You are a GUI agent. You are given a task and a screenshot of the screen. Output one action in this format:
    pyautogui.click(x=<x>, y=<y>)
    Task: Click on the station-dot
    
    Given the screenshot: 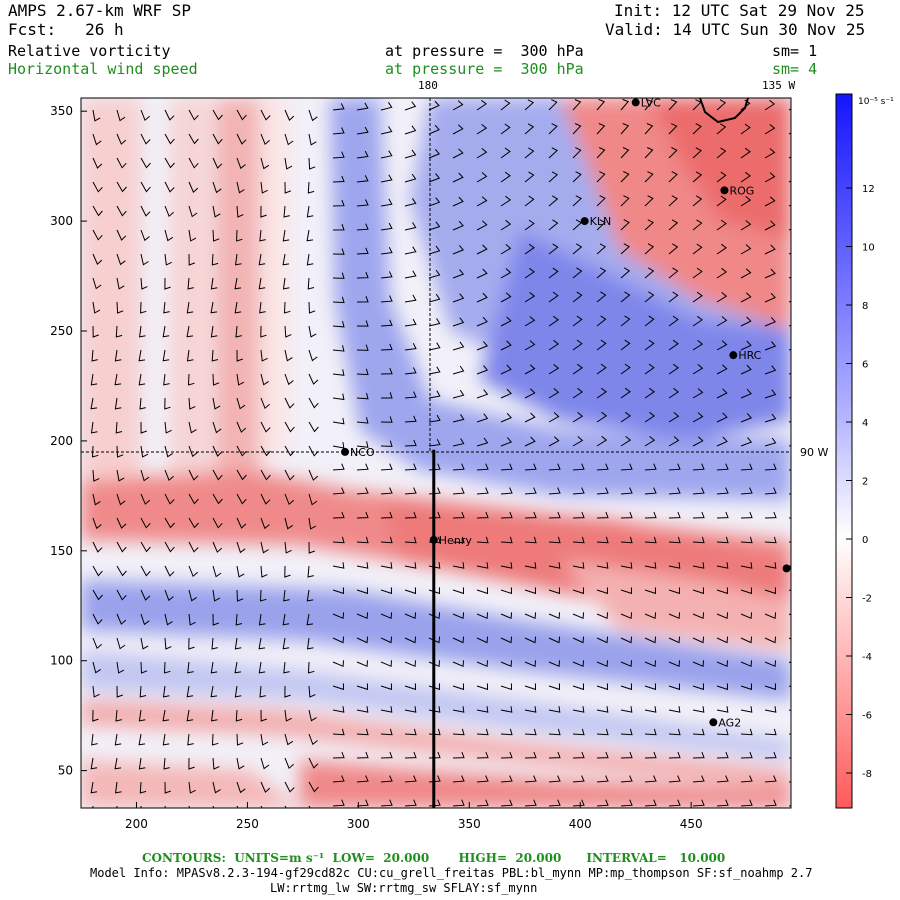 What is the action you would take?
    pyautogui.click(x=724, y=190)
    